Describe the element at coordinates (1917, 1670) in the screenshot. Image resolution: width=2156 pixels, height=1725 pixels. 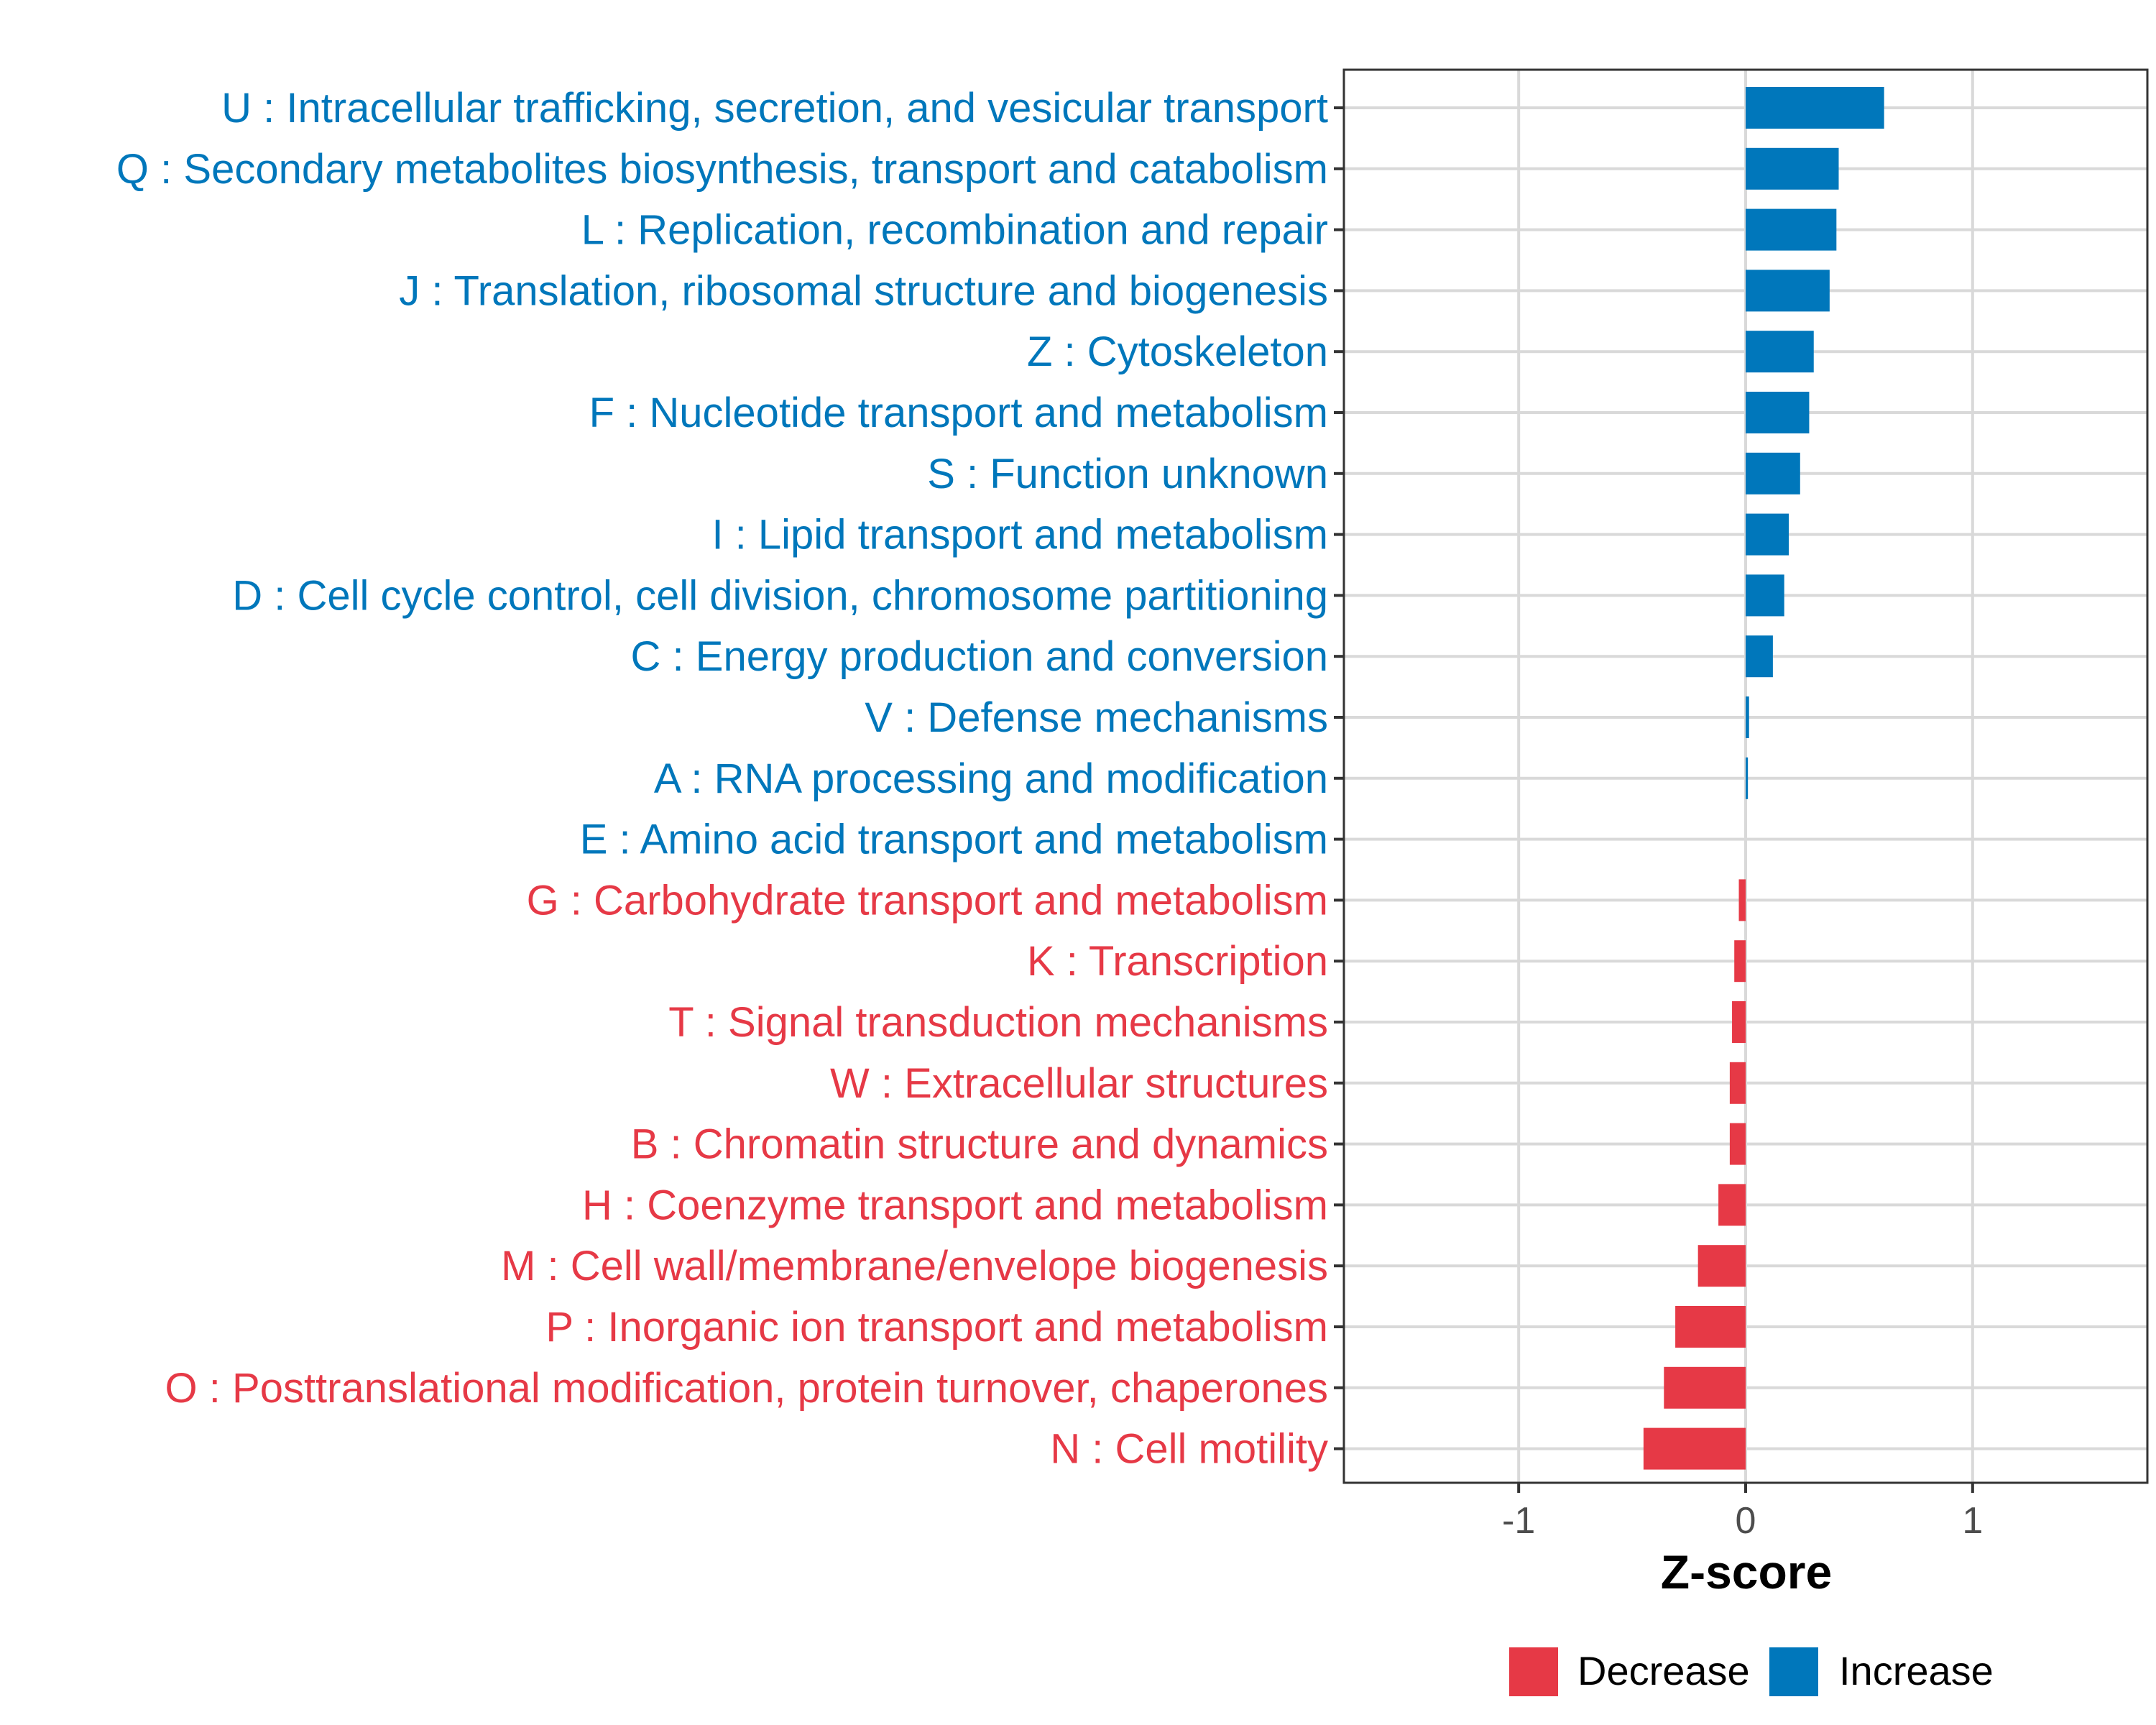
I see `legend-label-increase: Increase` at that location.